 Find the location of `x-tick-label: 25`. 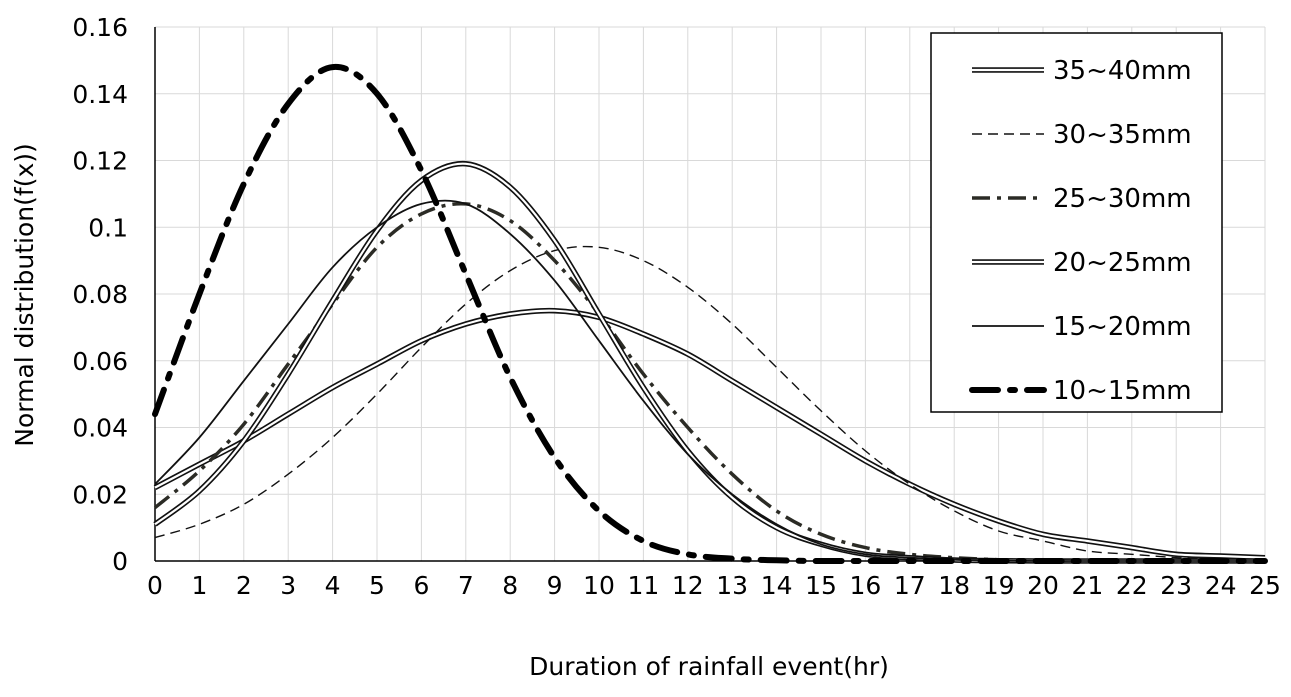

x-tick-label: 25 is located at coordinates (1265, 585).